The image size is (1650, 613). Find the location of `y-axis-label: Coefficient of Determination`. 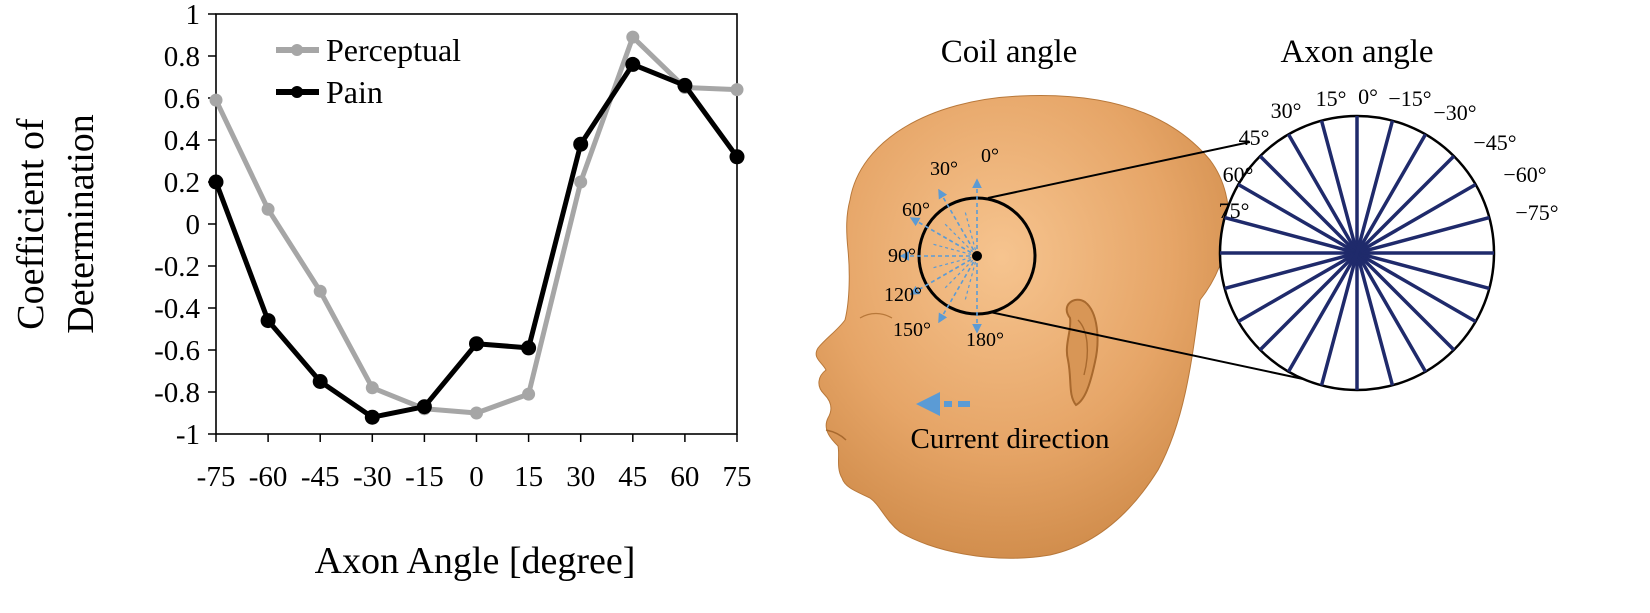

y-axis-label: Coefficient of Determination is located at coordinates (56, 223).